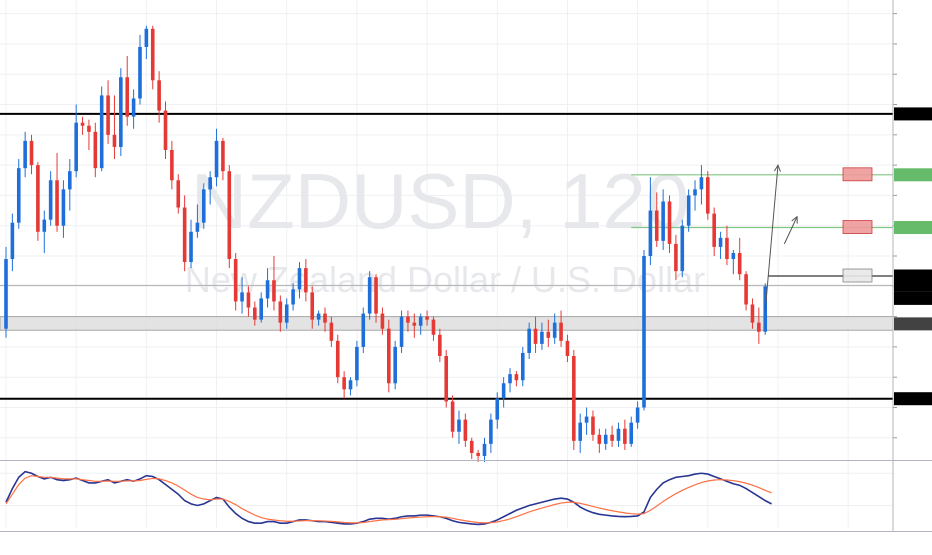  What do you see at coordinates (913, 228) in the screenshot?
I see `tp1-price-box` at bounding box center [913, 228].